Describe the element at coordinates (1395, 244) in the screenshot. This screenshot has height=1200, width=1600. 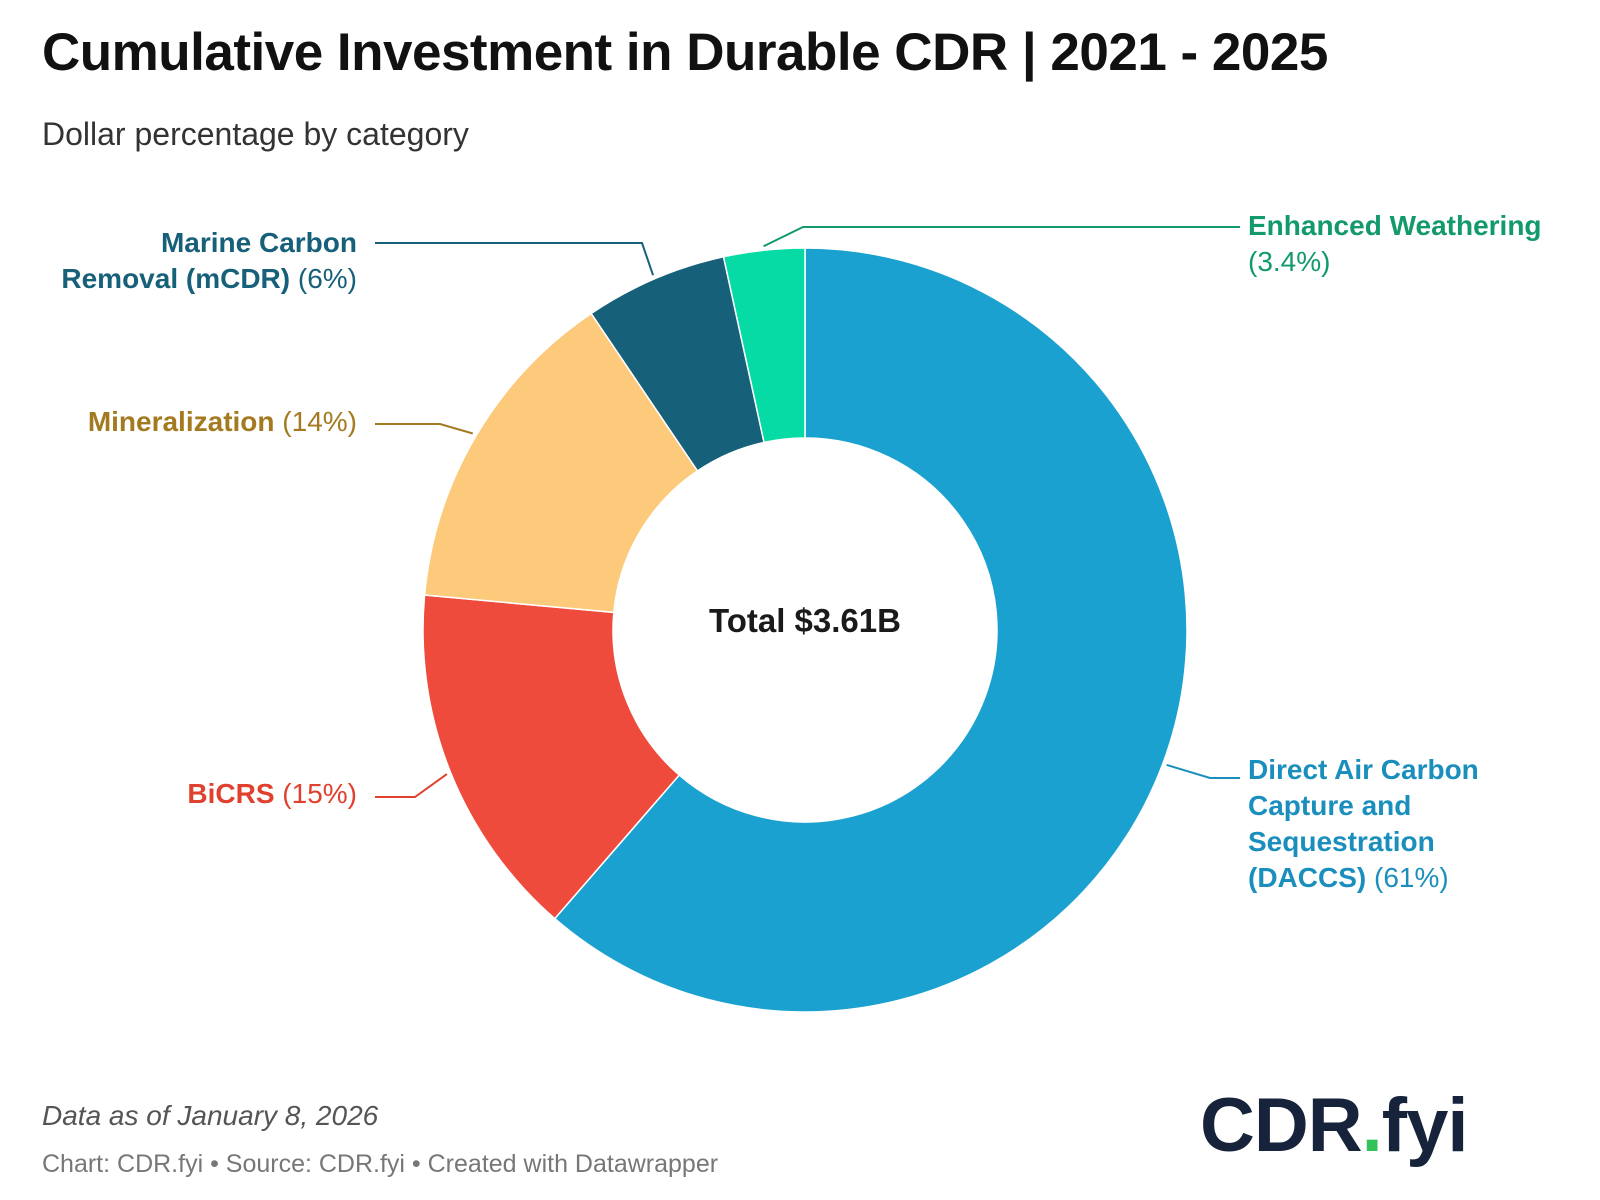
I see `slice-label-enhanced-weathering: Enhanced Weathering (3.4%)` at that location.